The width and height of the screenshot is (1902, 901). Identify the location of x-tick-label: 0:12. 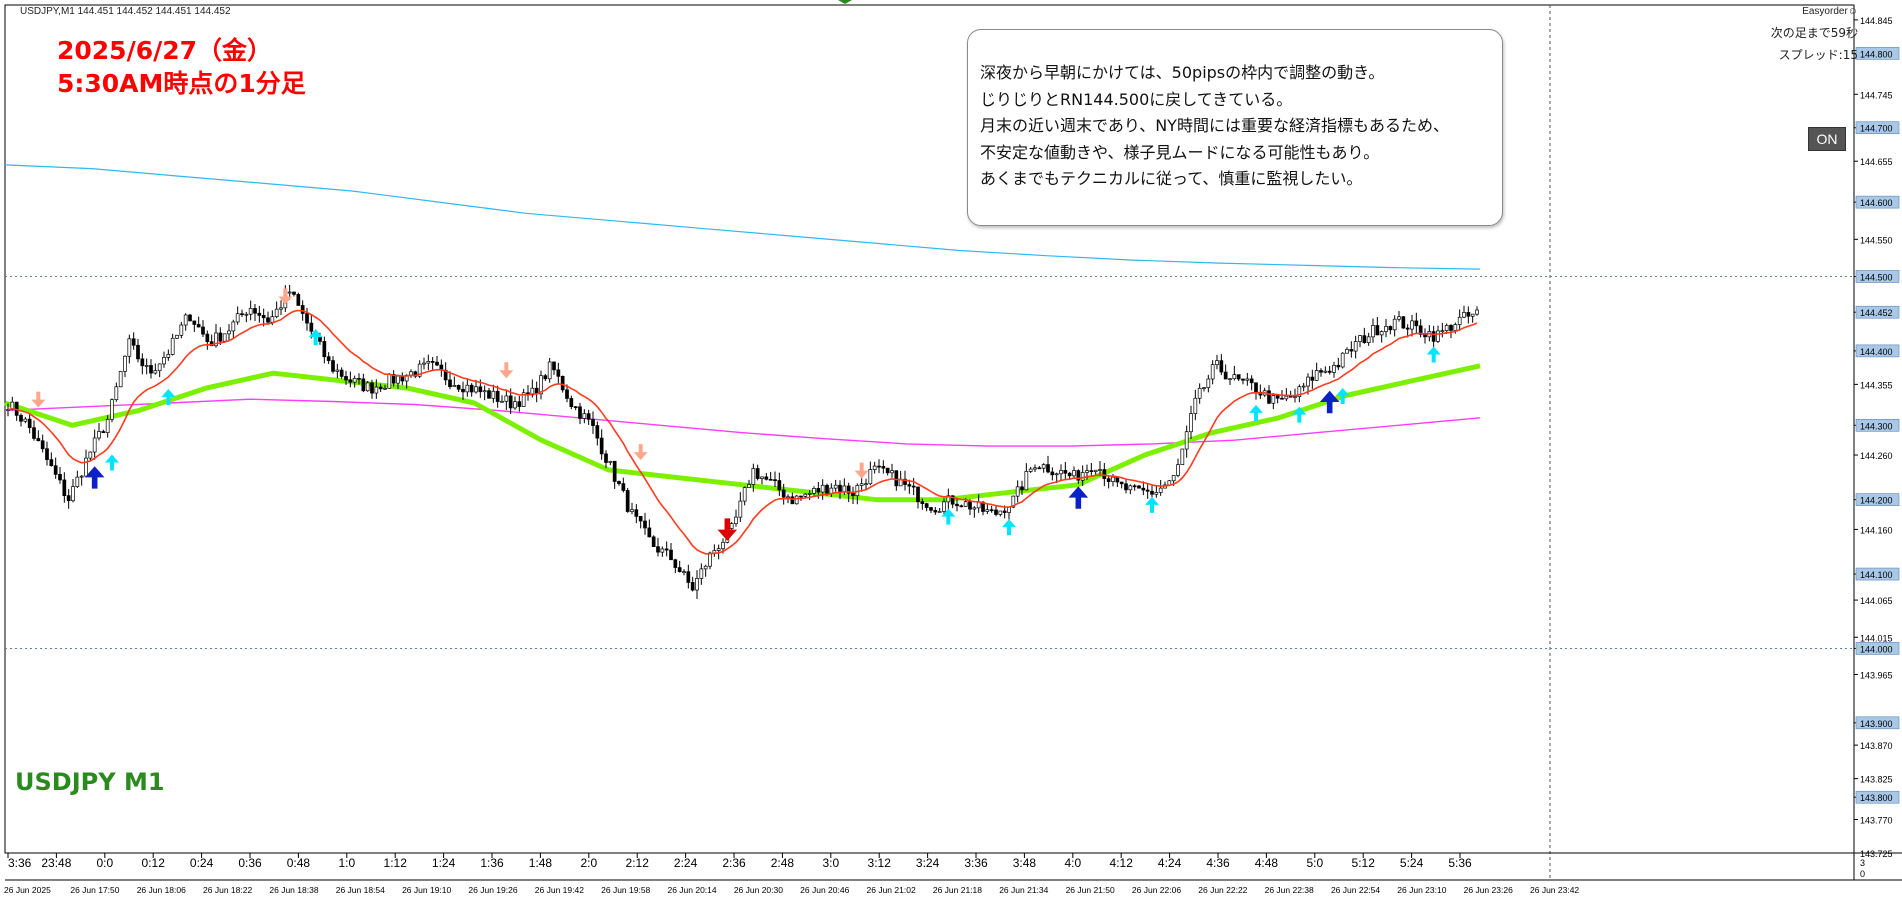
(154, 863).